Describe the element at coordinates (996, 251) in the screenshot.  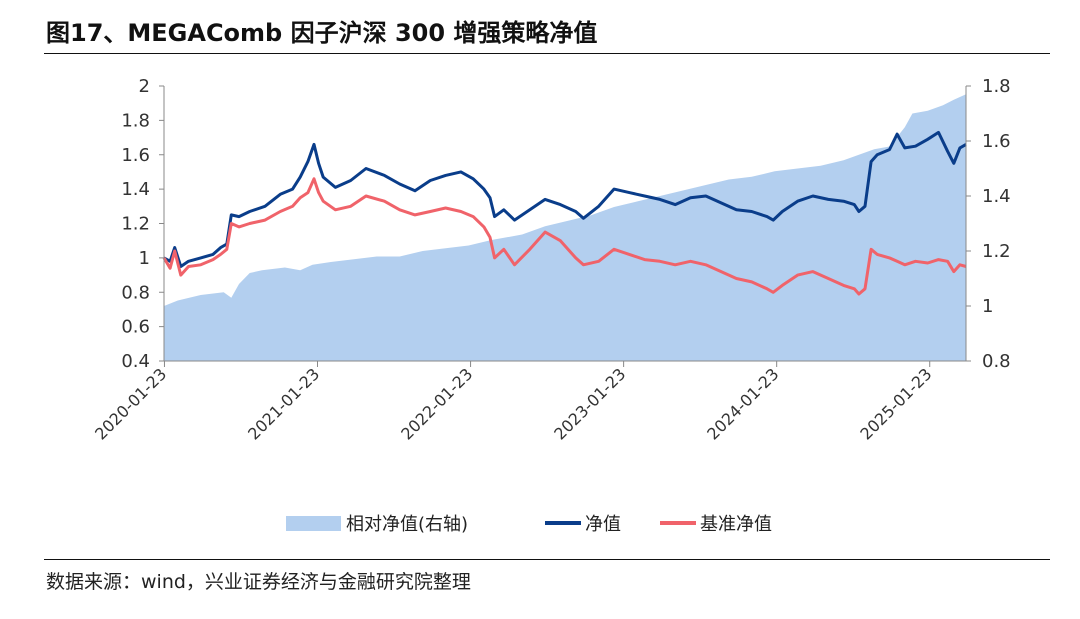
I see `right-tick-label: 1.2` at that location.